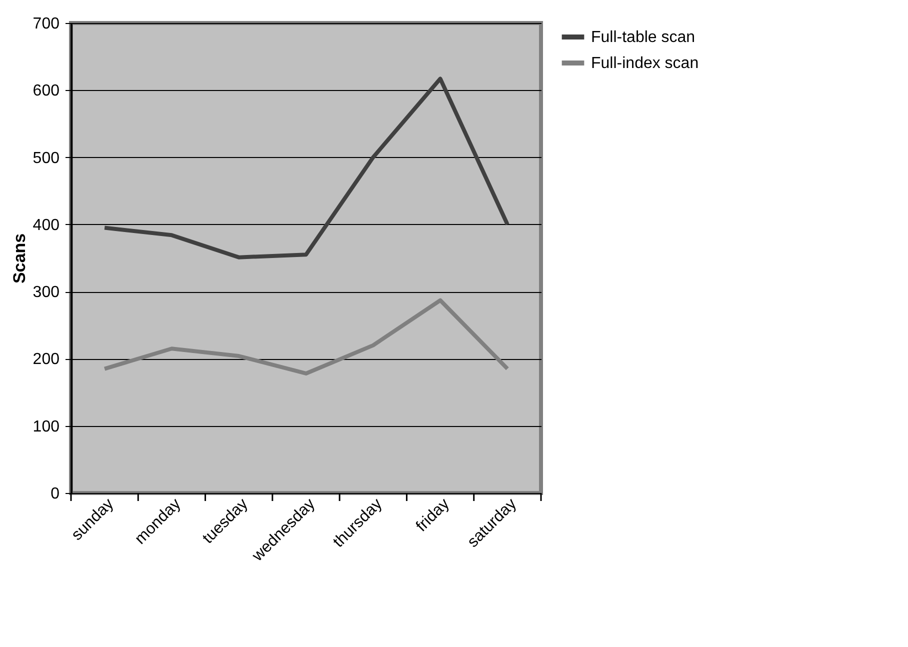 This screenshot has height=647, width=908. Describe the element at coordinates (55, 494) in the screenshot. I see `y-tick-label: 0` at that location.